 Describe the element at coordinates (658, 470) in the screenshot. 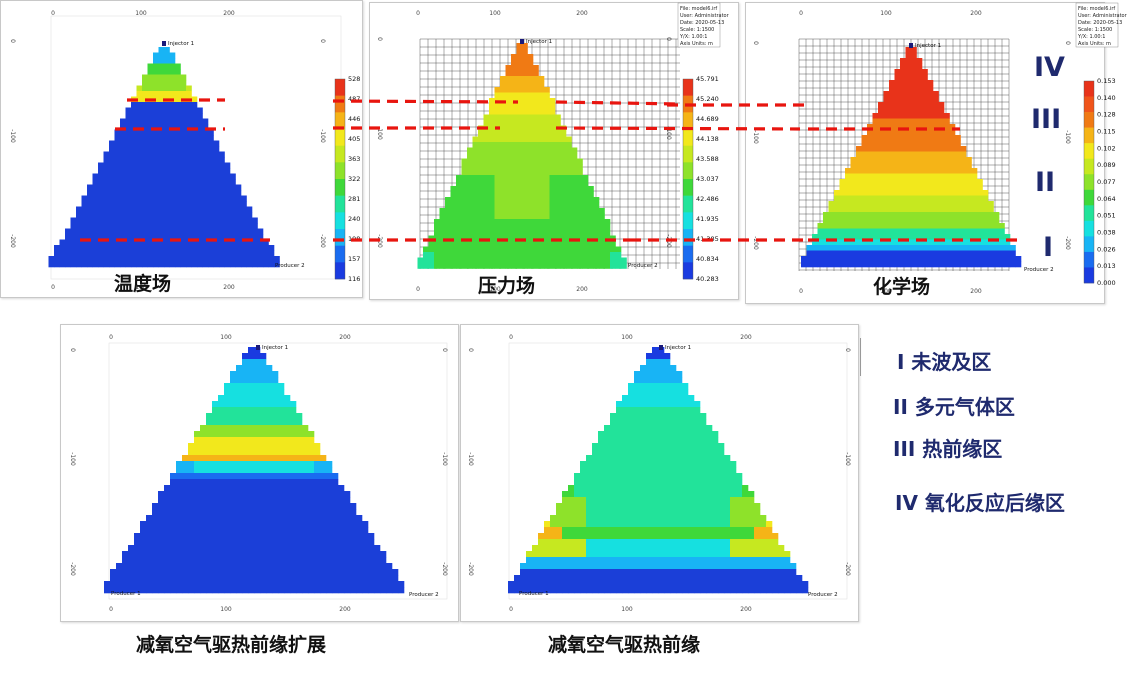

I see `front-field` at that location.